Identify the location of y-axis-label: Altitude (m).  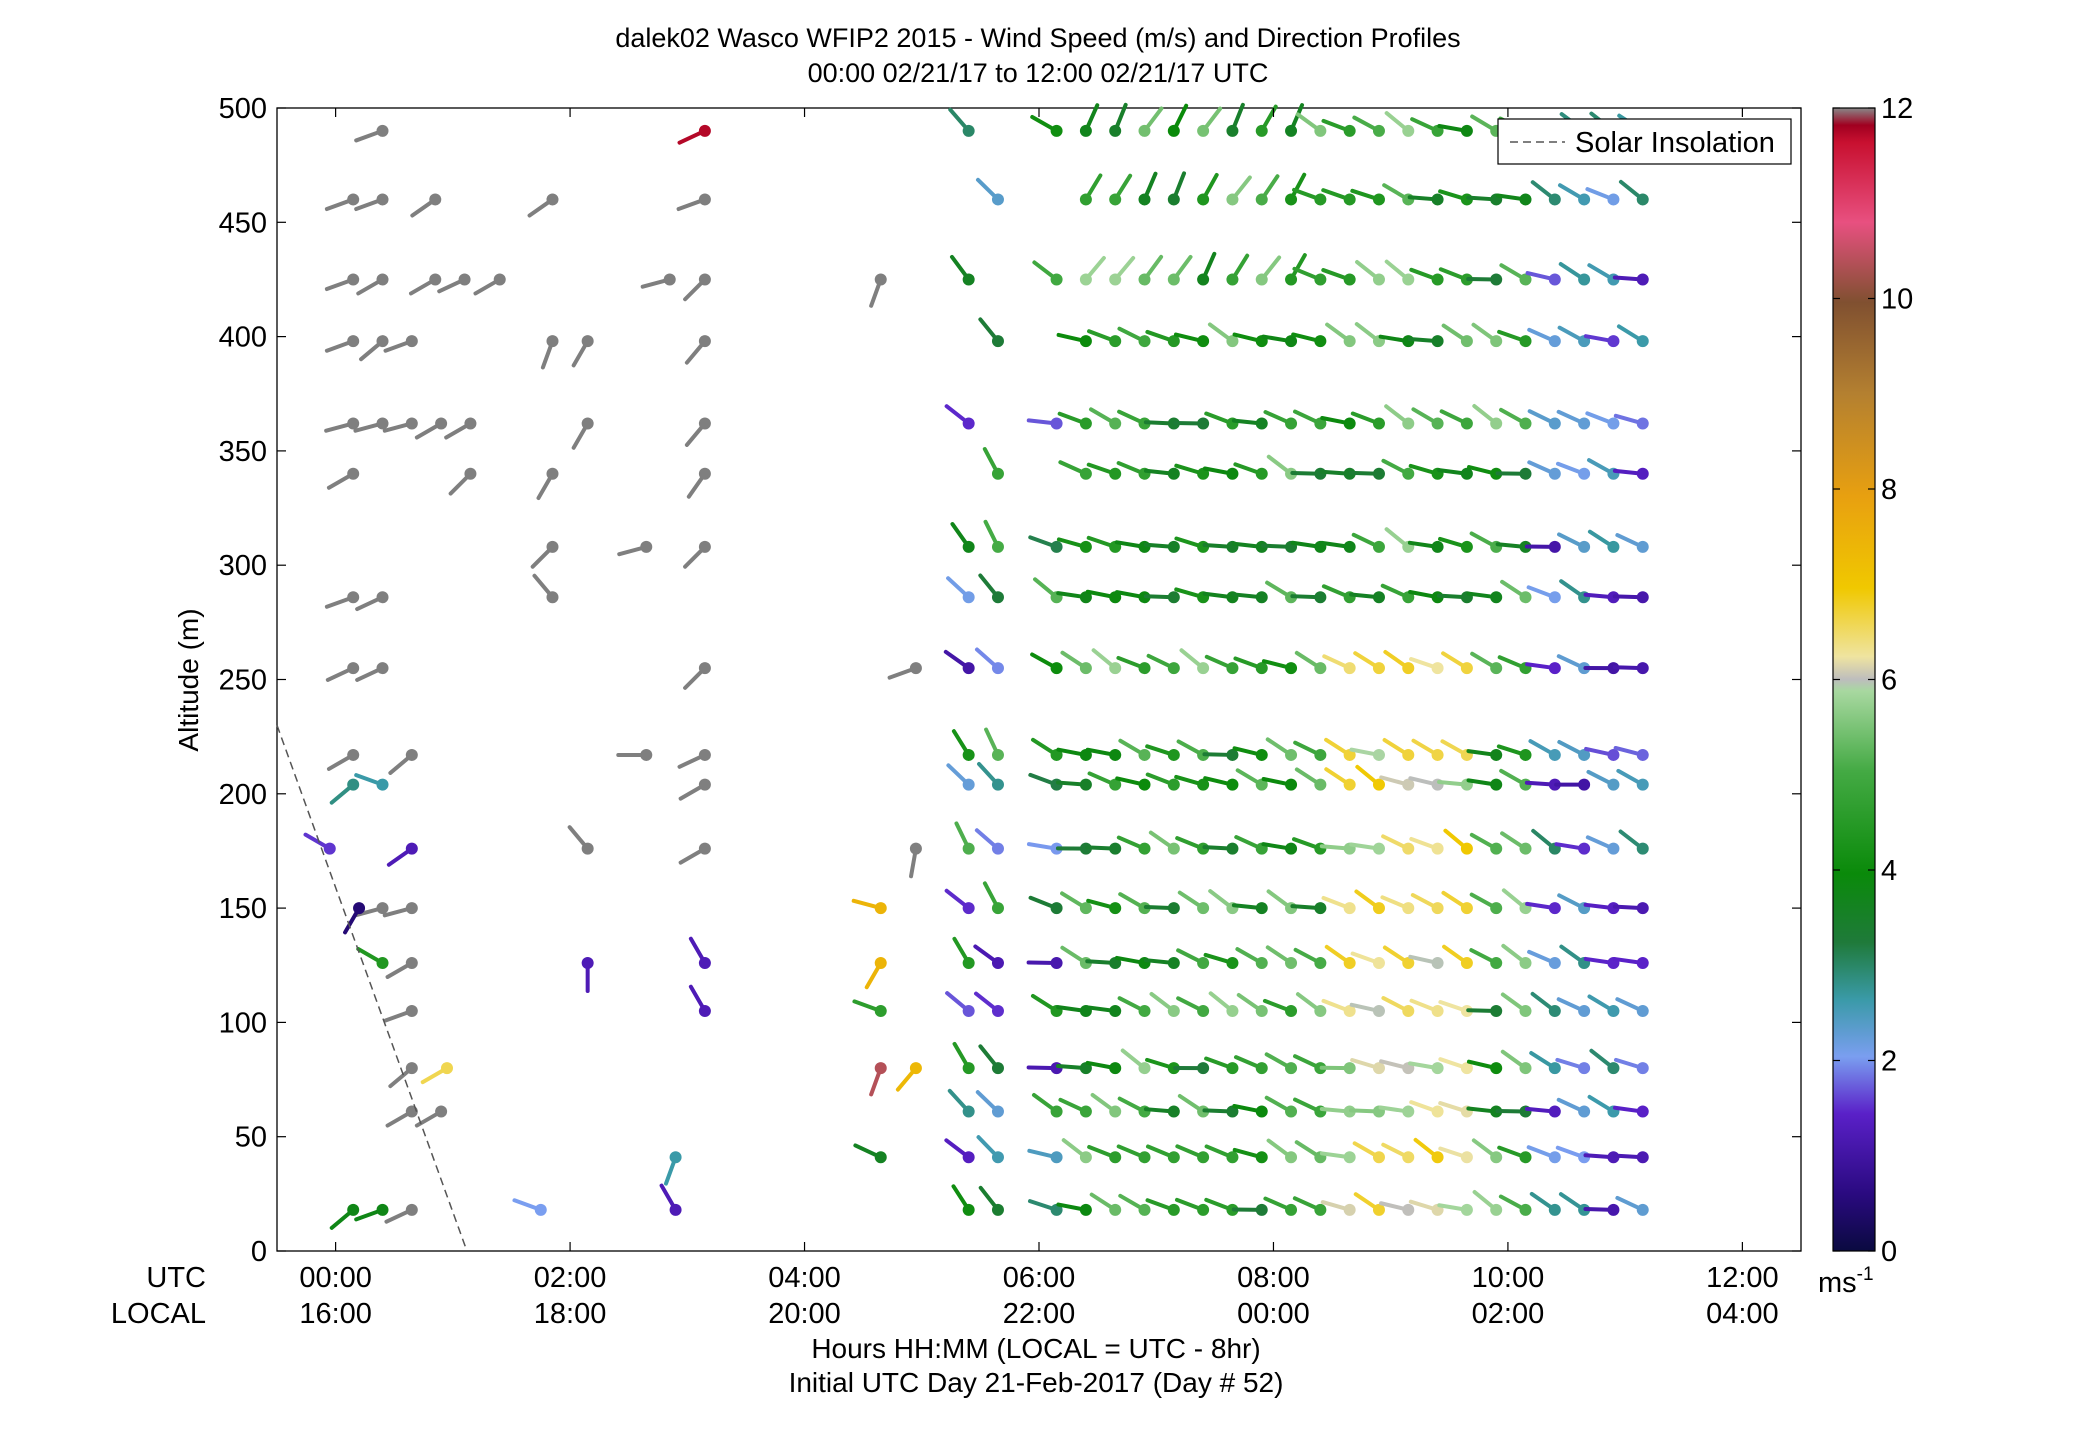
(188, 679).